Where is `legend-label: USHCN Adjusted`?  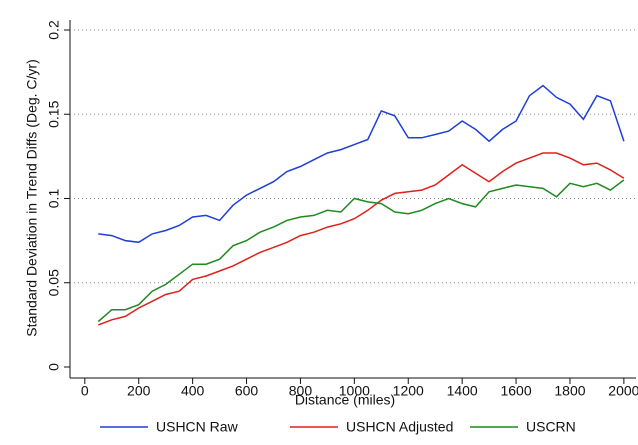 legend-label: USHCN Adjusted is located at coordinates (399, 427).